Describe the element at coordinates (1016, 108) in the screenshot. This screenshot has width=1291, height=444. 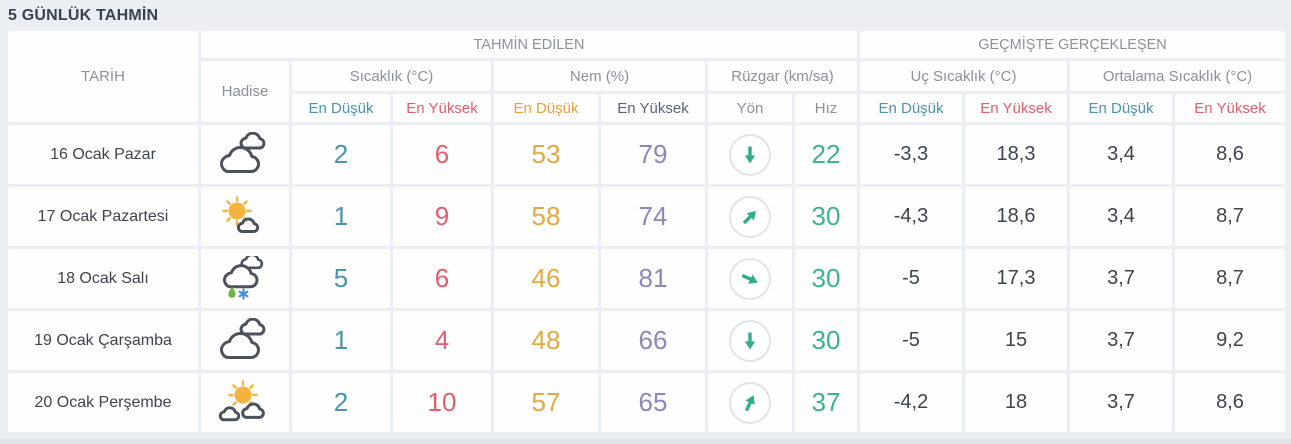
I see `header-ext-highest: En Yüksek` at that location.